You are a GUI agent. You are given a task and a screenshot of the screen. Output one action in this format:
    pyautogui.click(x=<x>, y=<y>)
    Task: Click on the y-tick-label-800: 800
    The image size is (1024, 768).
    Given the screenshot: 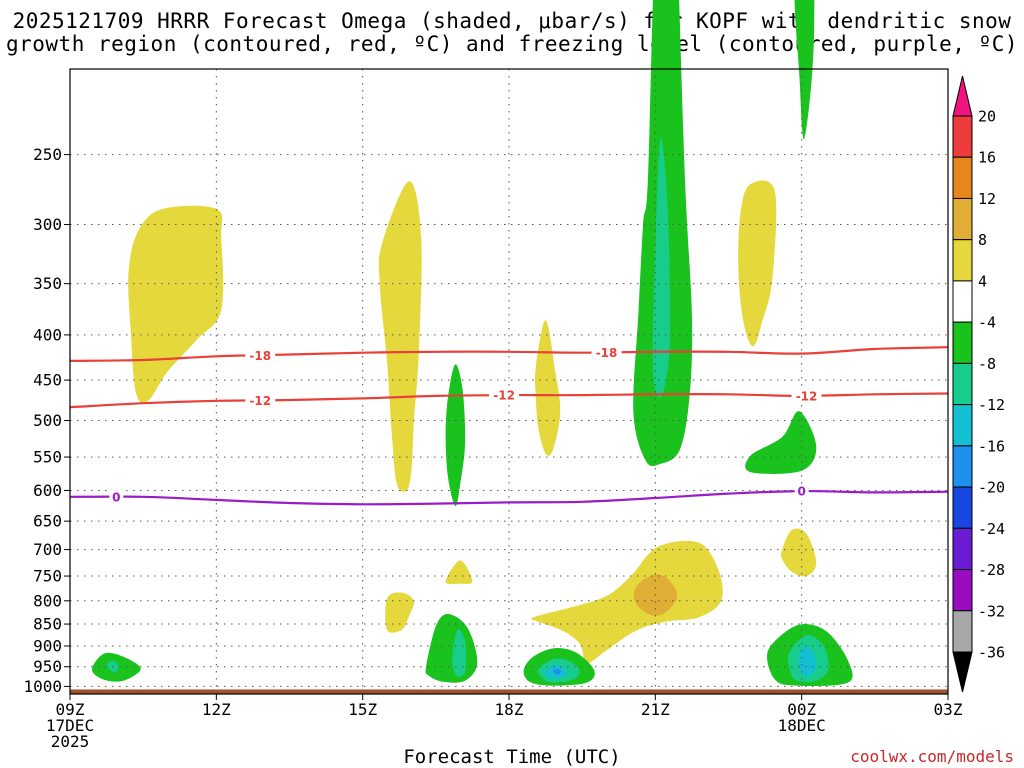 What is the action you would take?
    pyautogui.click(x=47, y=600)
    